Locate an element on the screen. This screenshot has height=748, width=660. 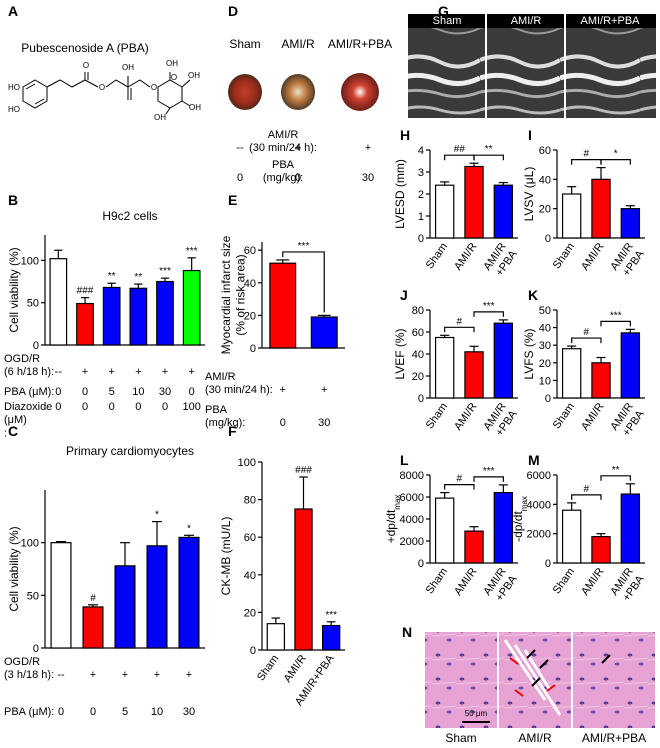
heart-image is located at coordinates (360, 92).